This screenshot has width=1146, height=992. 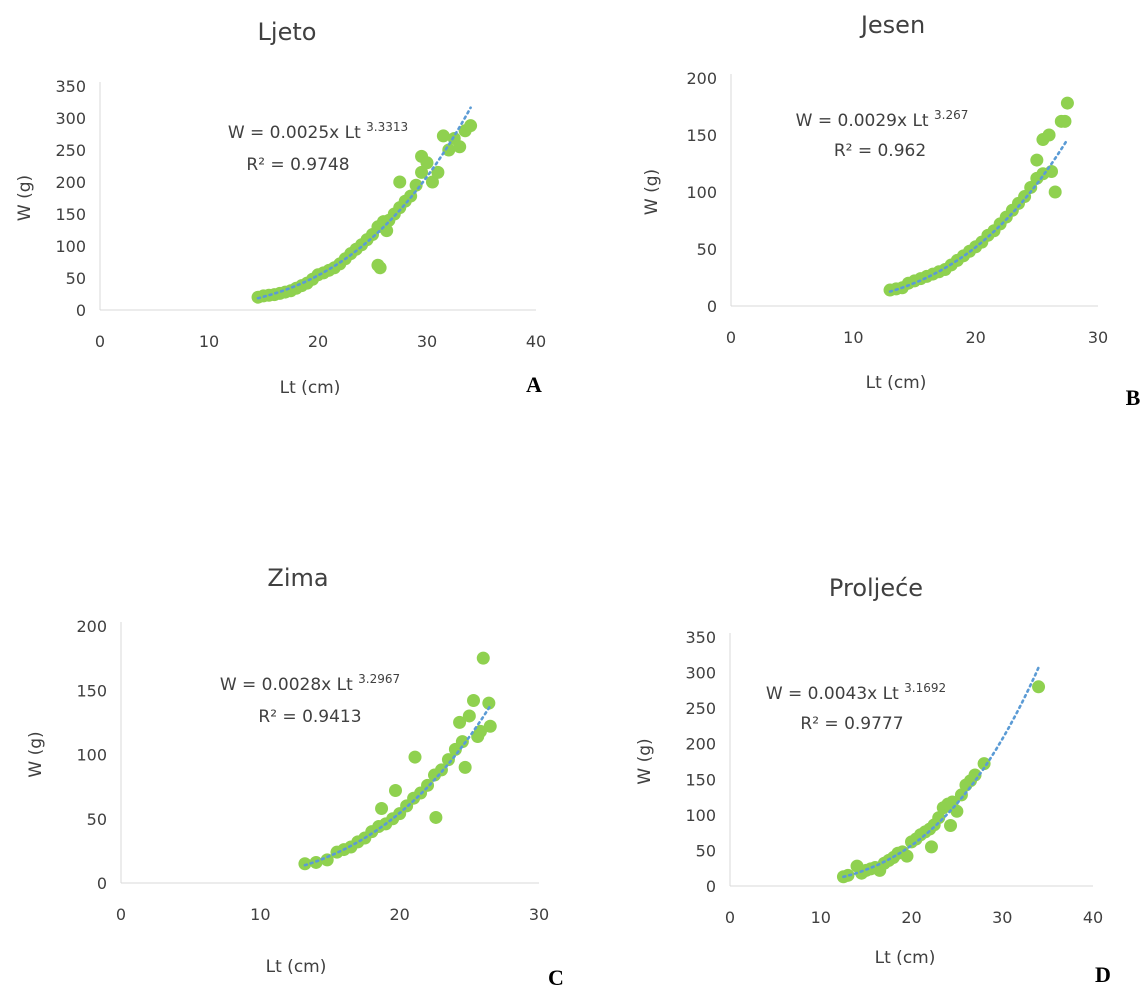 What do you see at coordinates (534, 384) in the screenshot?
I see `panel-letter: A` at bounding box center [534, 384].